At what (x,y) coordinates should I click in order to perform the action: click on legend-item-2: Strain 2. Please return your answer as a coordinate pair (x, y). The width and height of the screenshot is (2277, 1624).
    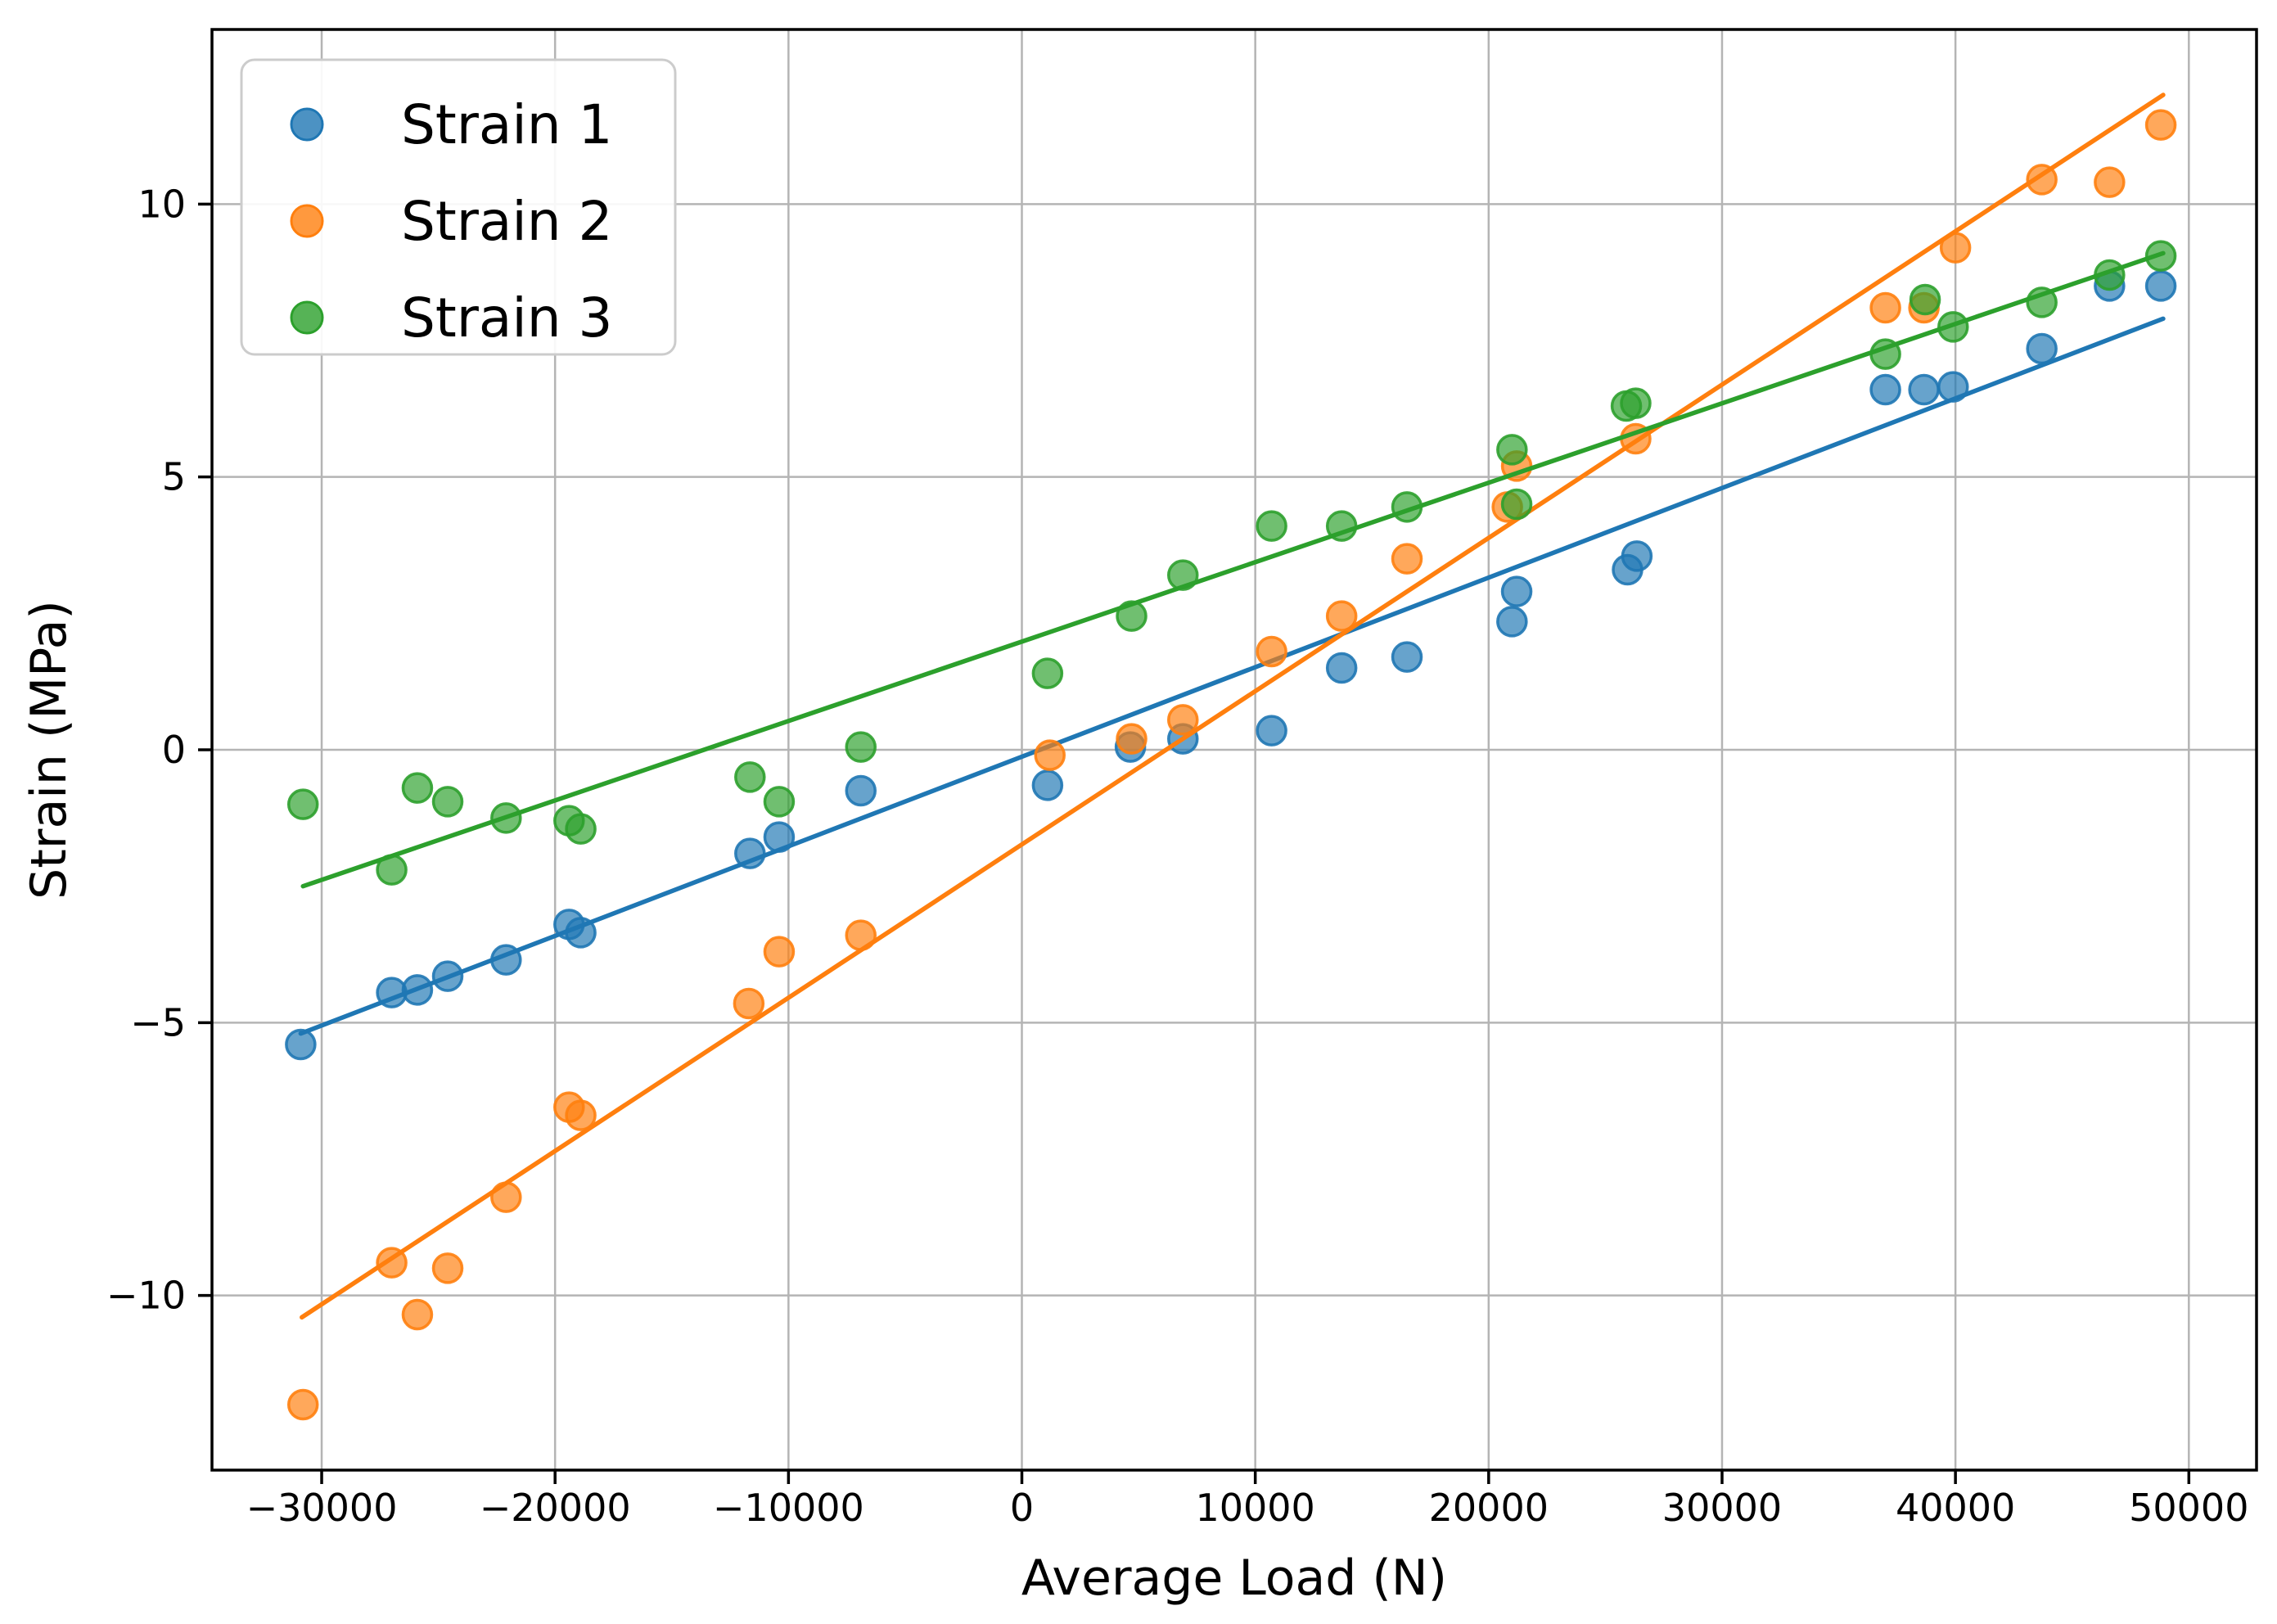
    Looking at the image, I should click on (452, 221).